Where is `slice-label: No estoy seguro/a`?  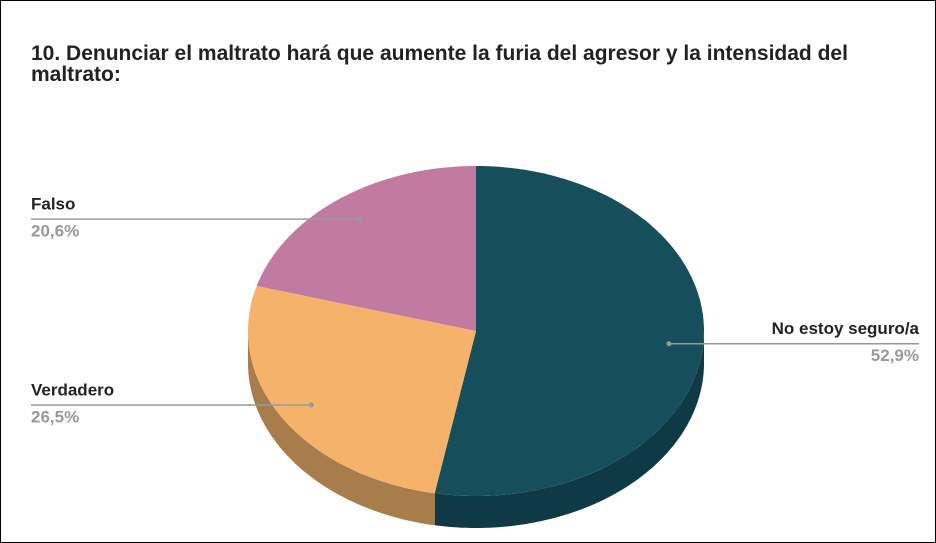 slice-label: No estoy seguro/a is located at coordinates (846, 328).